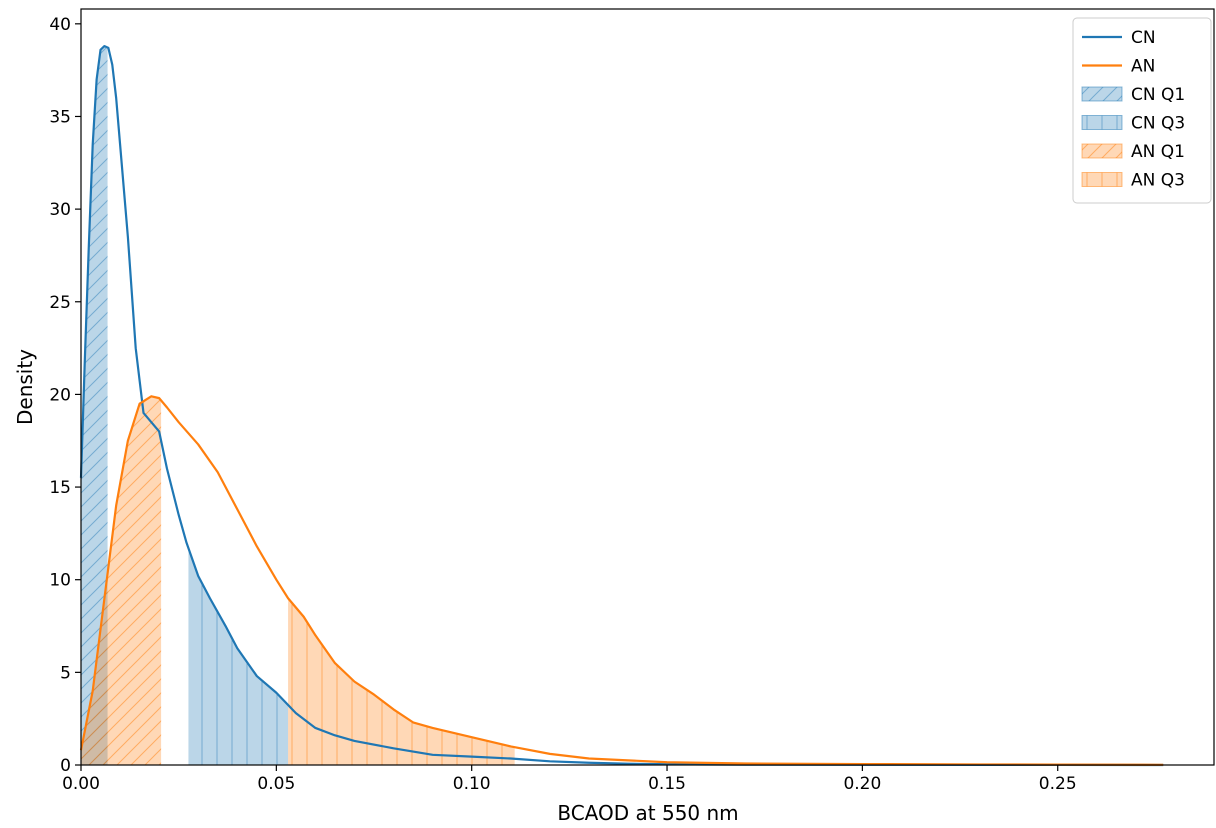 Image resolution: width=1216 pixels, height=828 pixels. What do you see at coordinates (65, 766) in the screenshot?
I see `y-tick-label: 0` at bounding box center [65, 766].